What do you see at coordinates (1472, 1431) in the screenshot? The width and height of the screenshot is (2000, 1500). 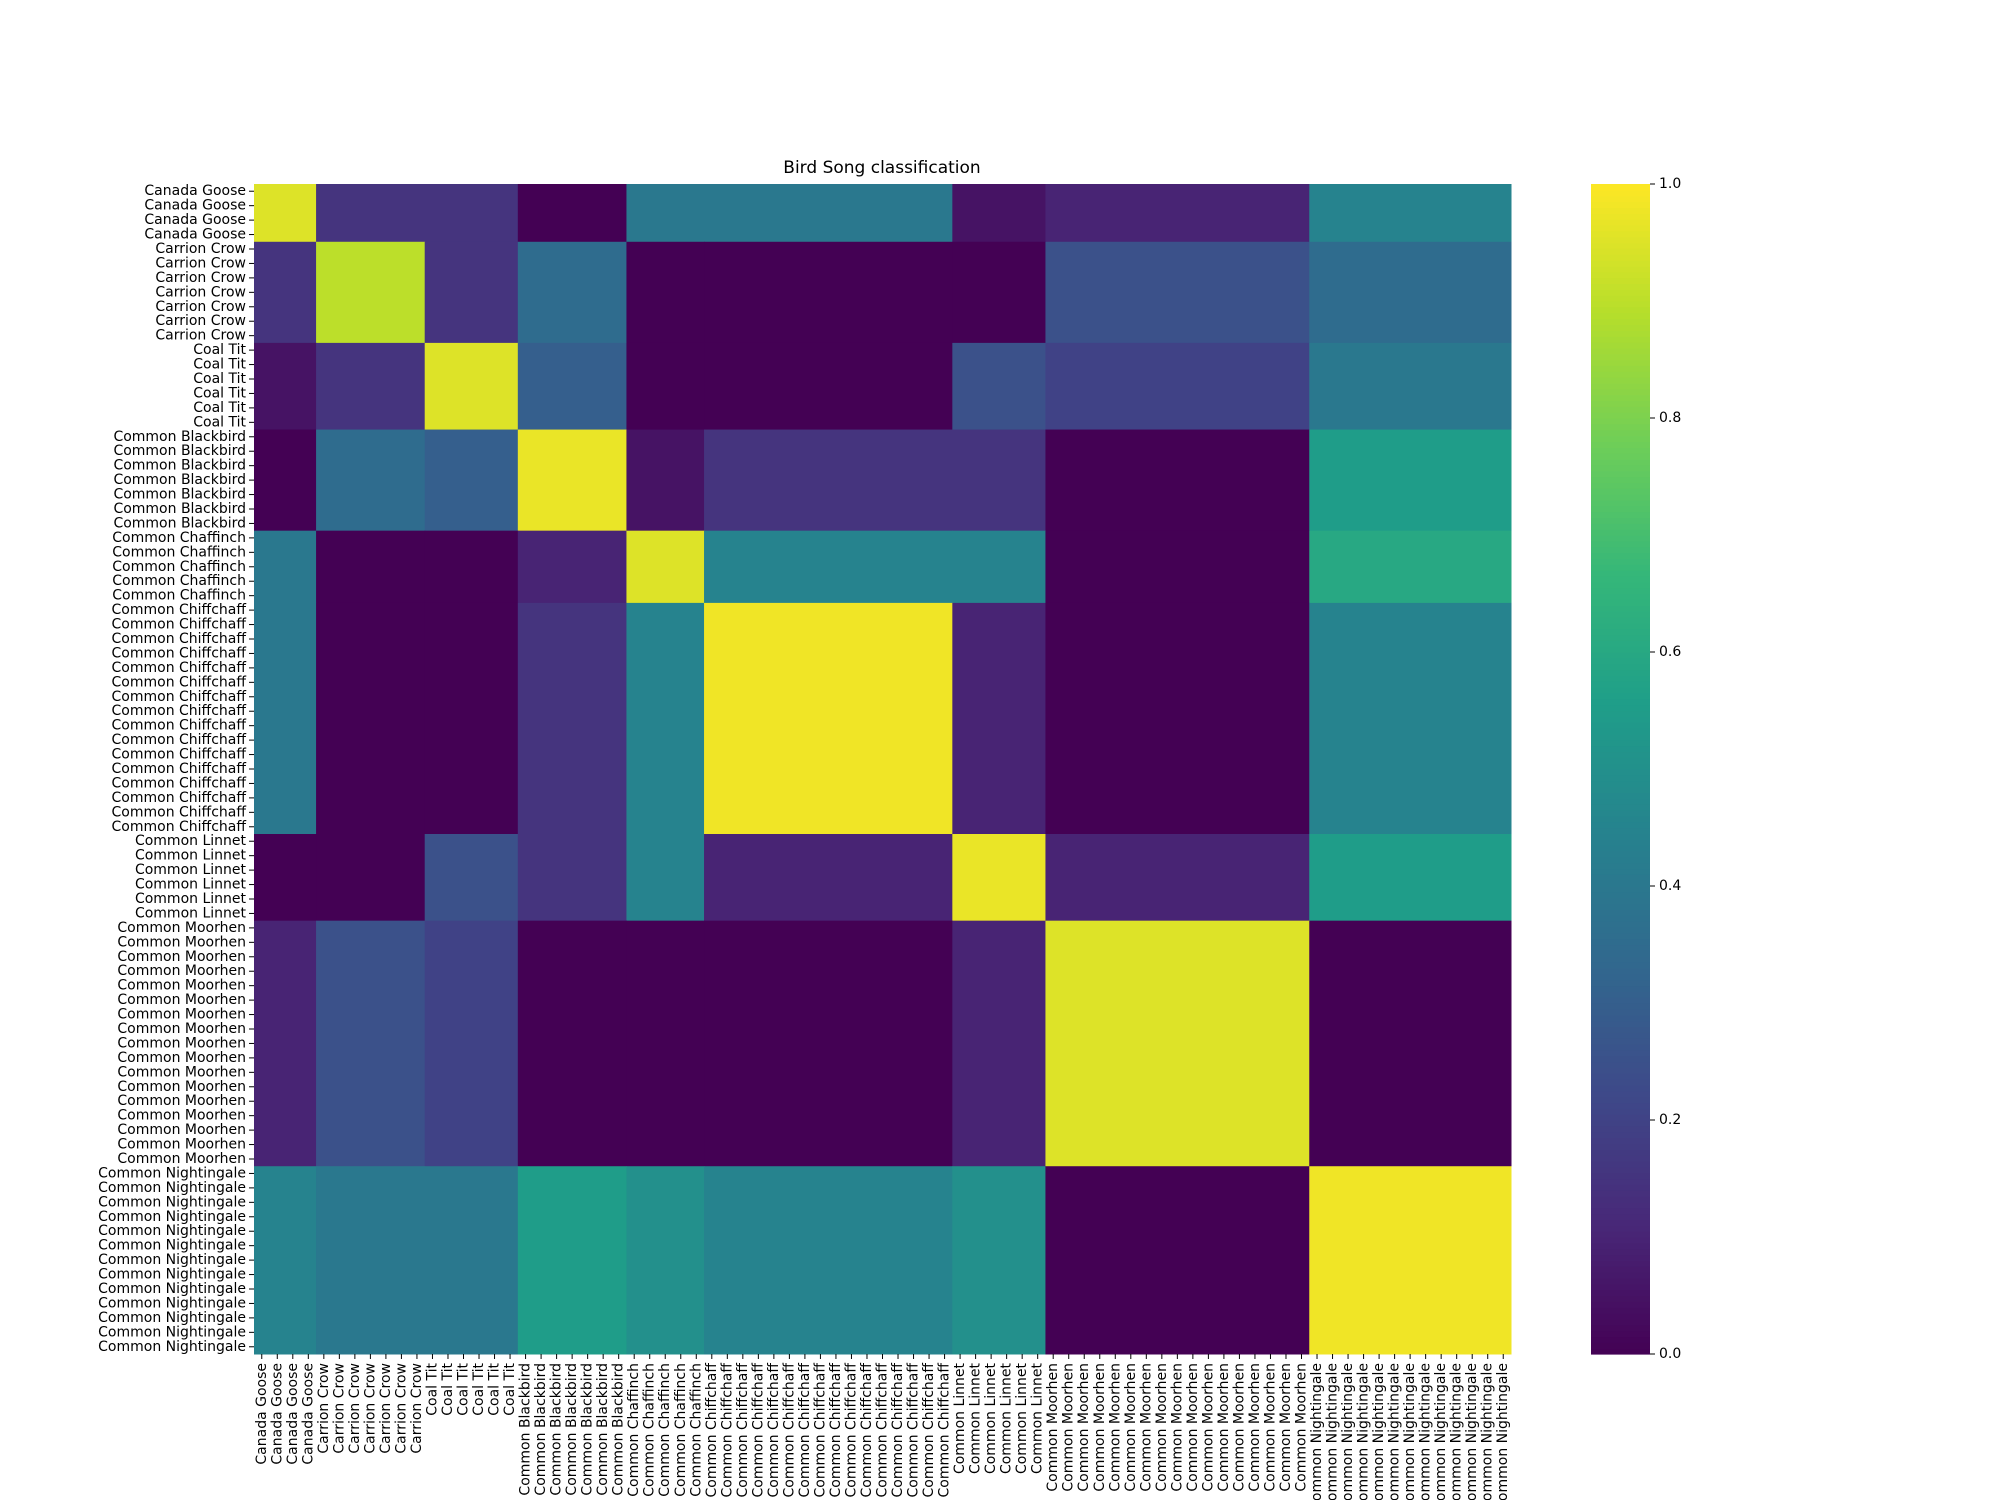 I see `x-tick-label: Common Nightingale` at bounding box center [1472, 1431].